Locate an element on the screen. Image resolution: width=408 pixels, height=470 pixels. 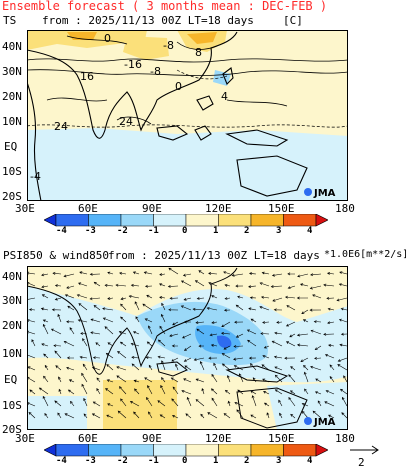
colorbar-high-arrow is located at coordinates (321, 220).